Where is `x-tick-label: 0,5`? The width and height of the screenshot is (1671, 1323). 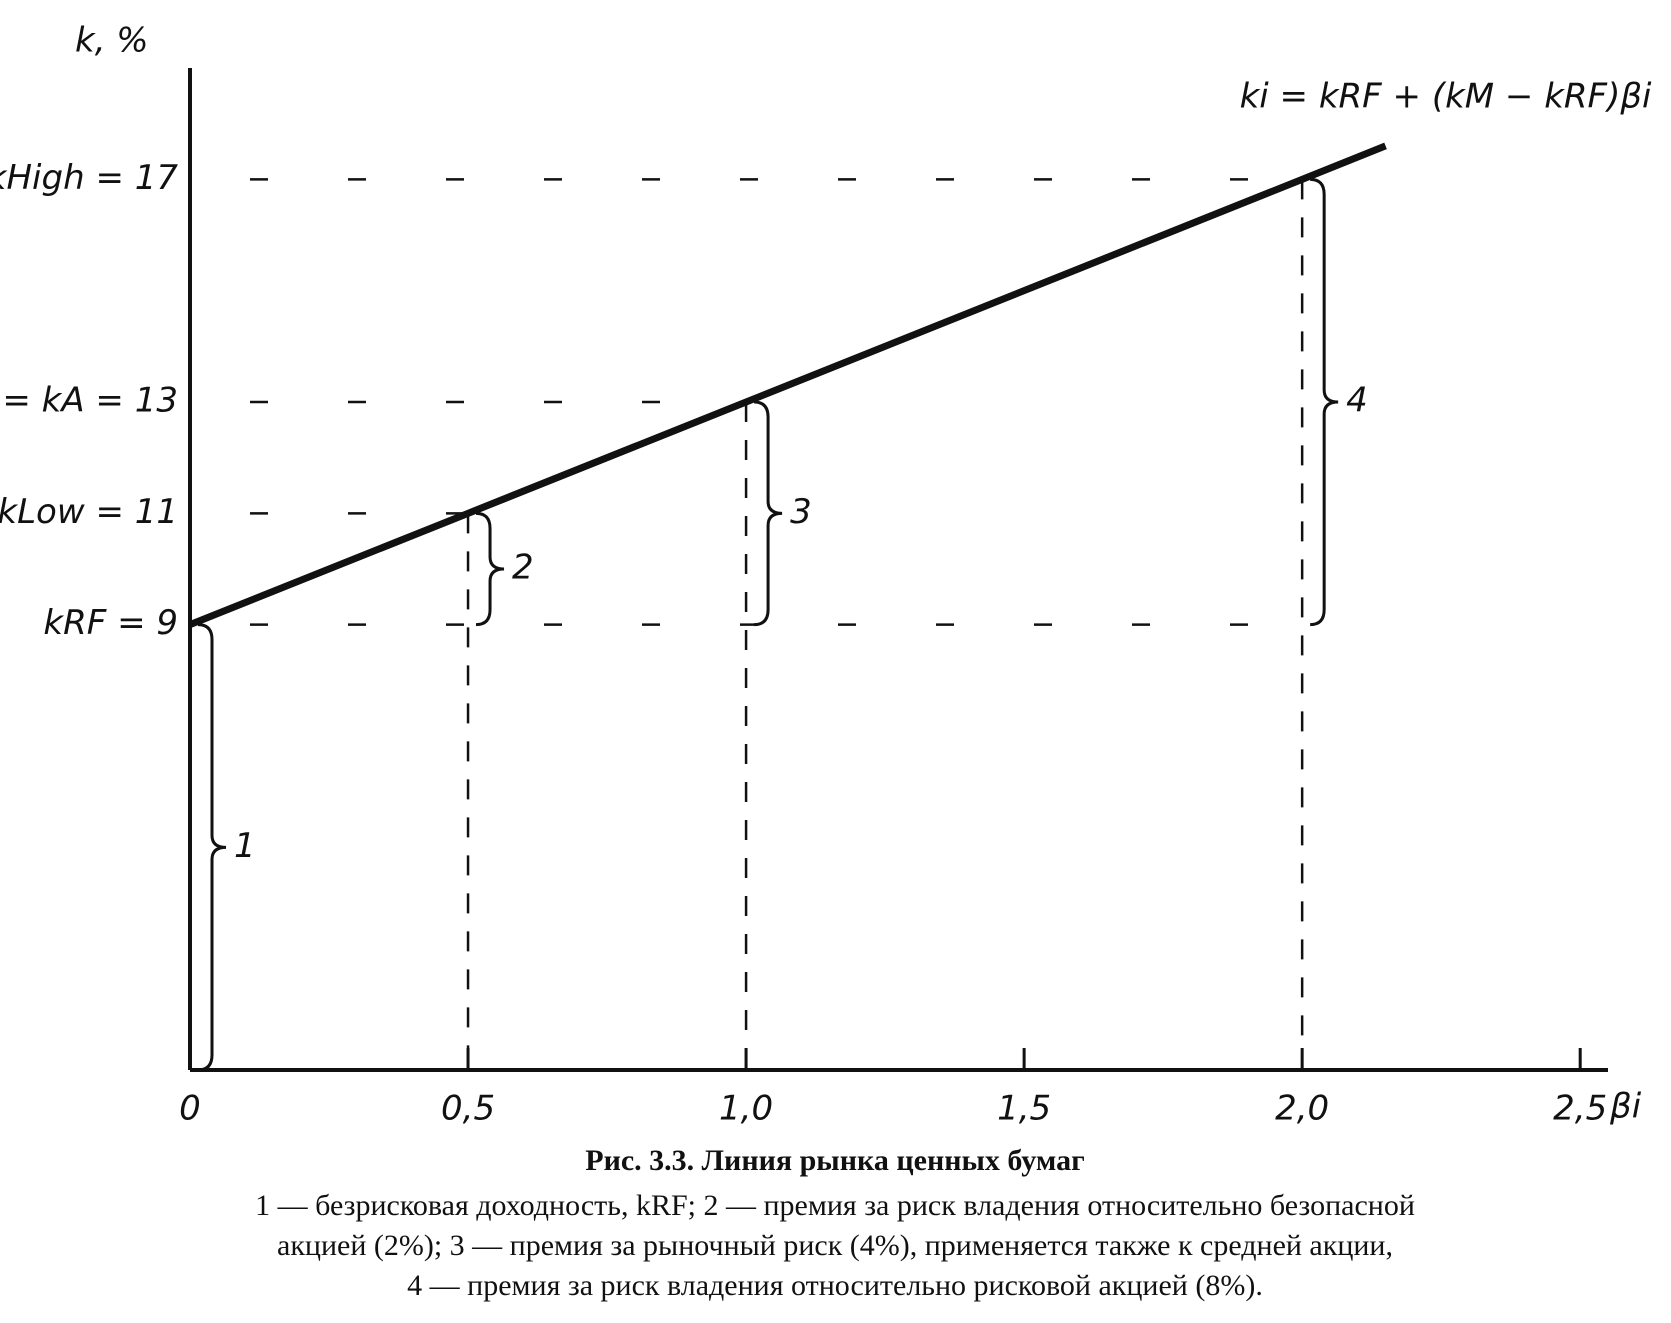
x-tick-label: 0,5 is located at coordinates (468, 1109).